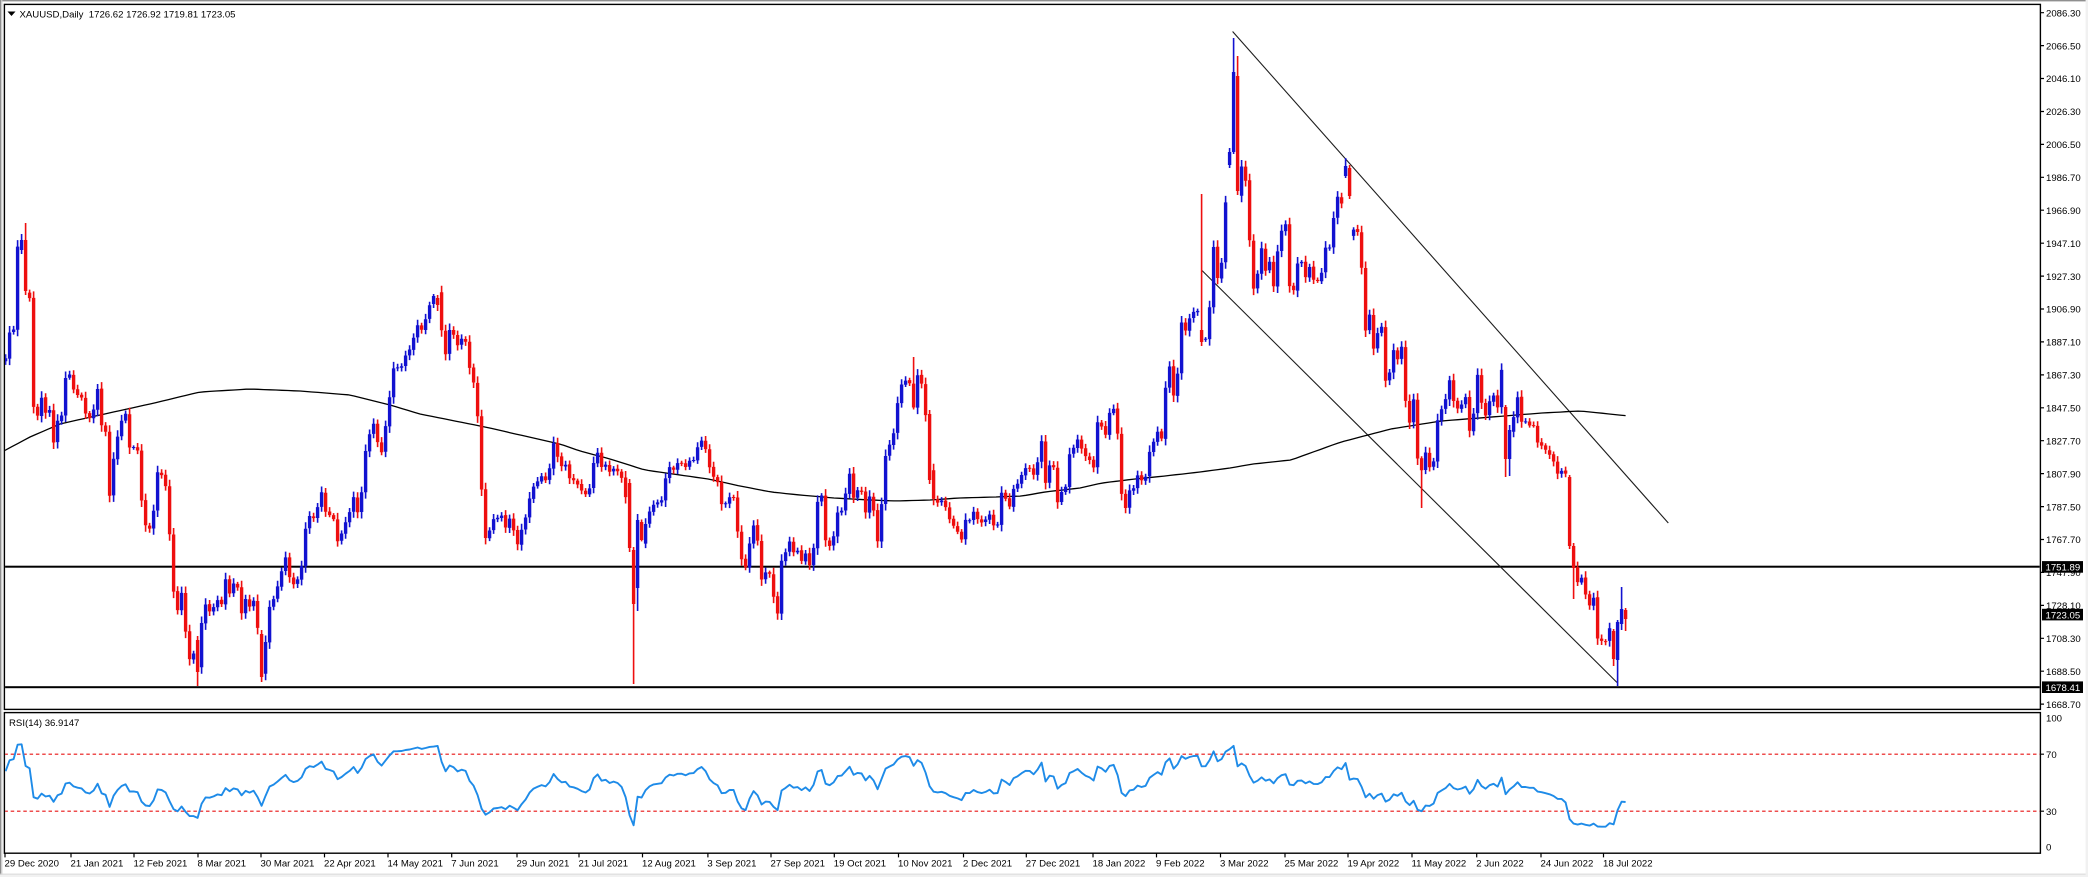 This screenshot has height=877, width=2088. What do you see at coordinates (1628, 864) in the screenshot?
I see `svg-text: 18 Jul 2022` at bounding box center [1628, 864].